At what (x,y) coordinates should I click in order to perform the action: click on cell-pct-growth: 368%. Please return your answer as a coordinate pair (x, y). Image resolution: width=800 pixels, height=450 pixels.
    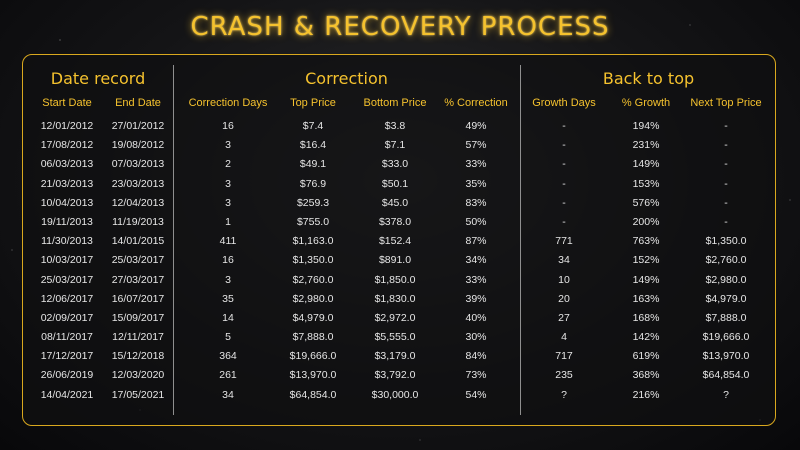
    Looking at the image, I should click on (646, 375).